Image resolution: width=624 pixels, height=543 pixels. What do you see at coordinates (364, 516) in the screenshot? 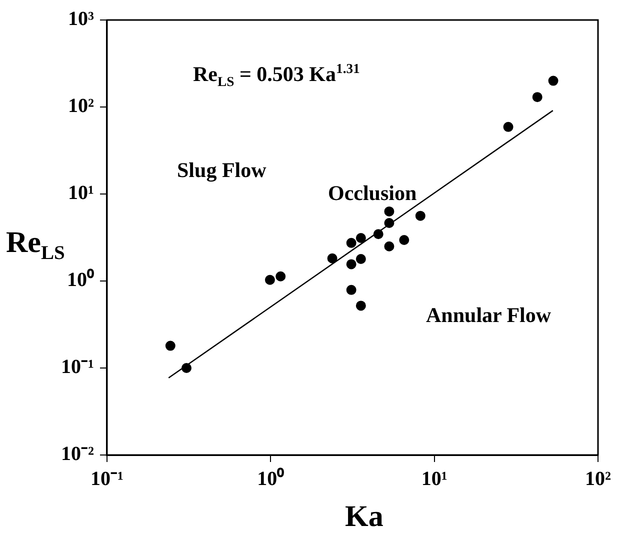
I see `x-axis-title: Ka` at bounding box center [364, 516].